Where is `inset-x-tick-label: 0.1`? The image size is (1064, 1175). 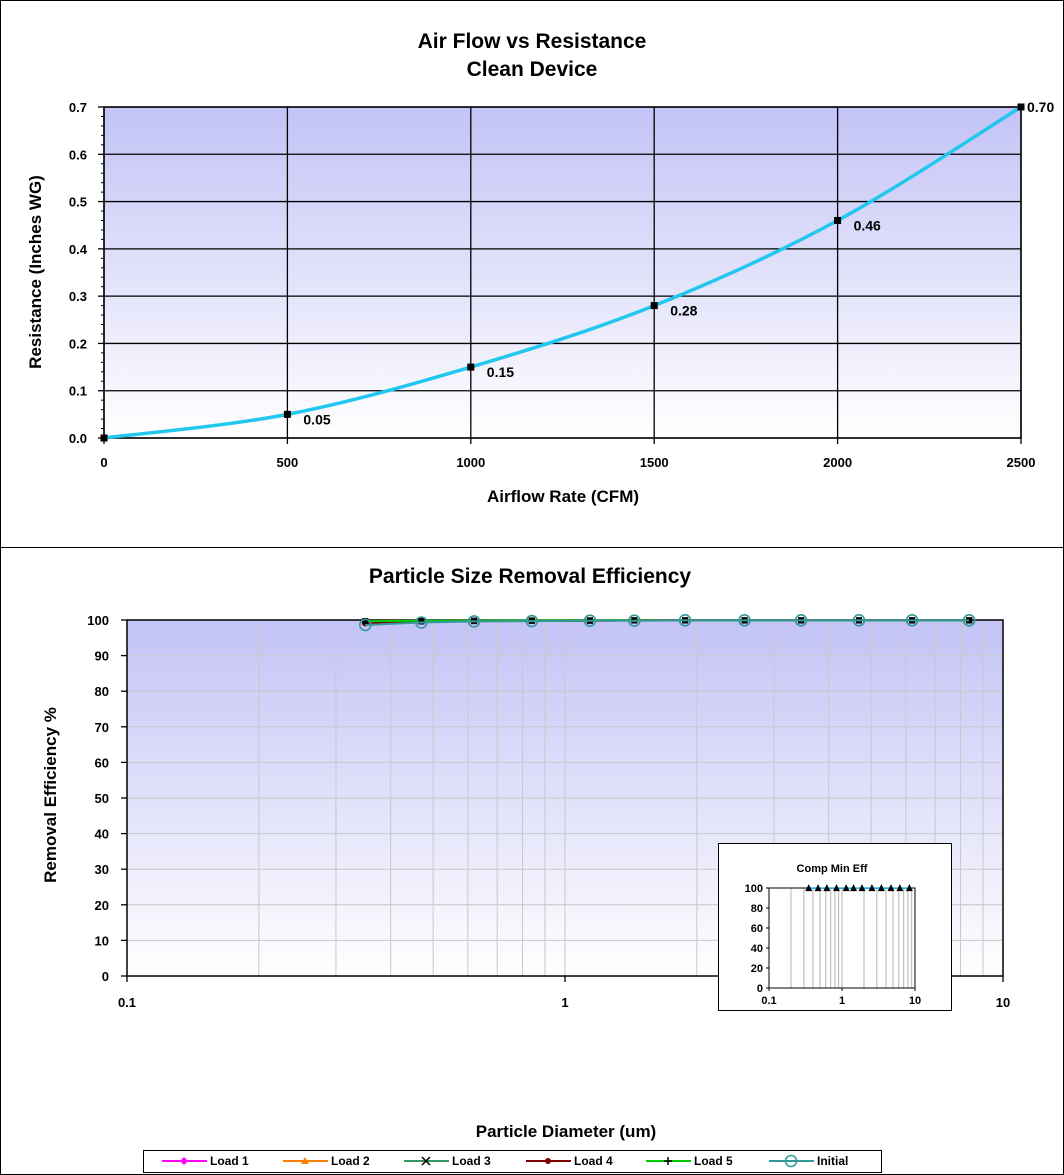 inset-x-tick-label: 0.1 is located at coordinates (768, 1001).